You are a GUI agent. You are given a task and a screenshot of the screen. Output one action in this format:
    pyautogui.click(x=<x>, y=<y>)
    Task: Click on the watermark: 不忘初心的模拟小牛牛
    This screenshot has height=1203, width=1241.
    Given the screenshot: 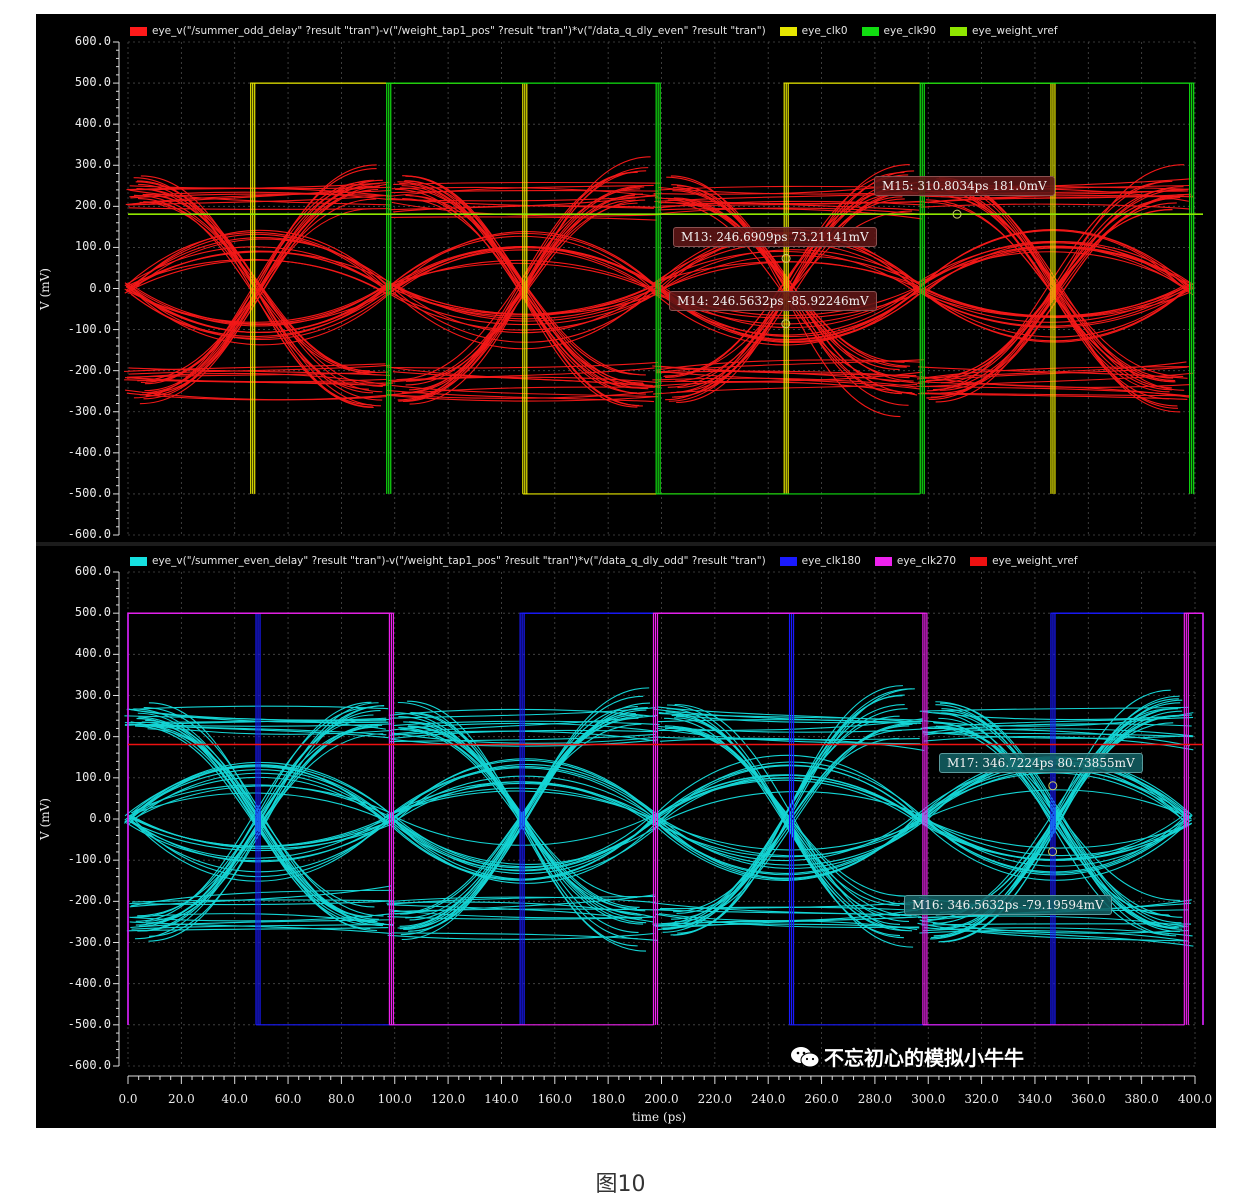 What is the action you would take?
    pyautogui.click(x=907, y=1056)
    